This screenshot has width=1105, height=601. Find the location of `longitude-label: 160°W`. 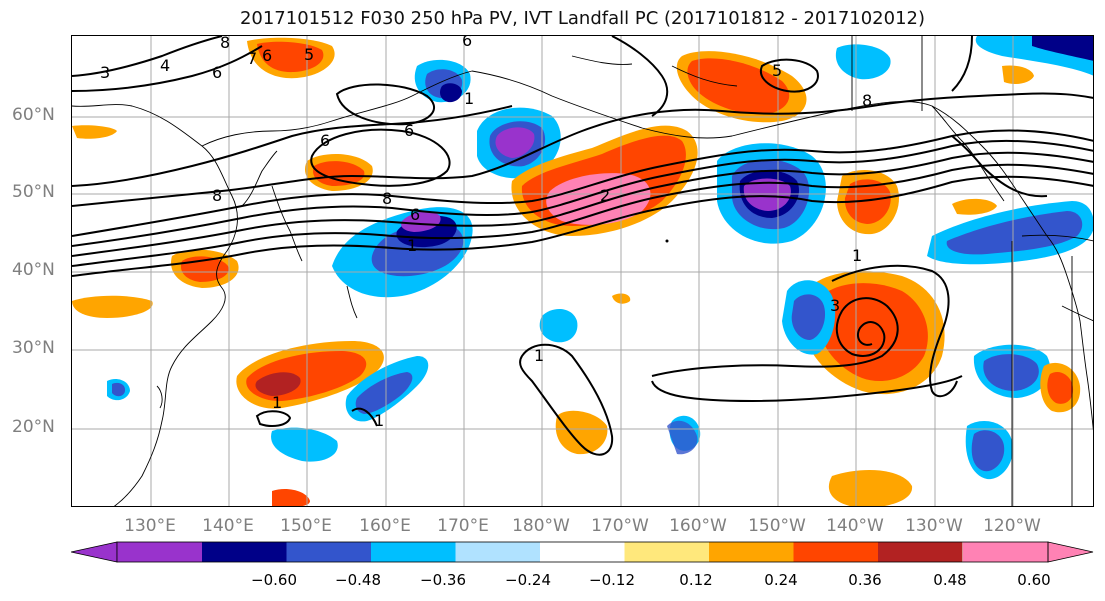

longitude-label: 160°W is located at coordinates (698, 526).